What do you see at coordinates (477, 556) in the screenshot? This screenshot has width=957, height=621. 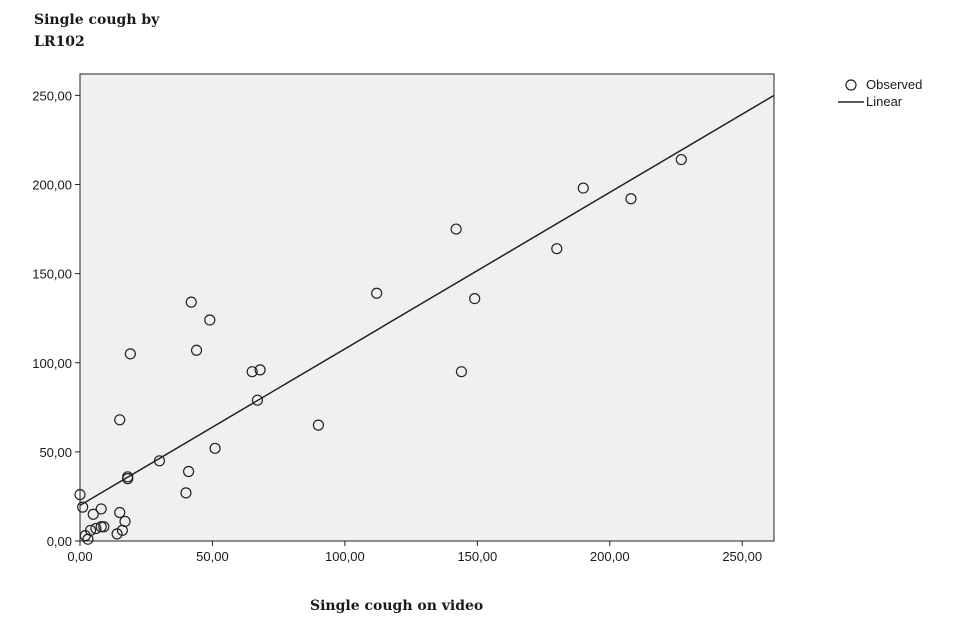 I see `x-tick-label: 150,00` at bounding box center [477, 556].